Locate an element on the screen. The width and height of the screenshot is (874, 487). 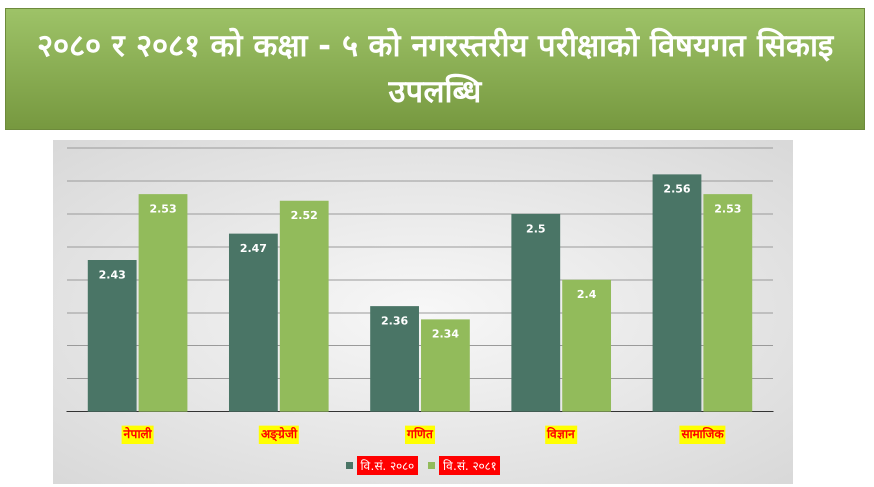
data-label: 2.56 is located at coordinates (677, 189).